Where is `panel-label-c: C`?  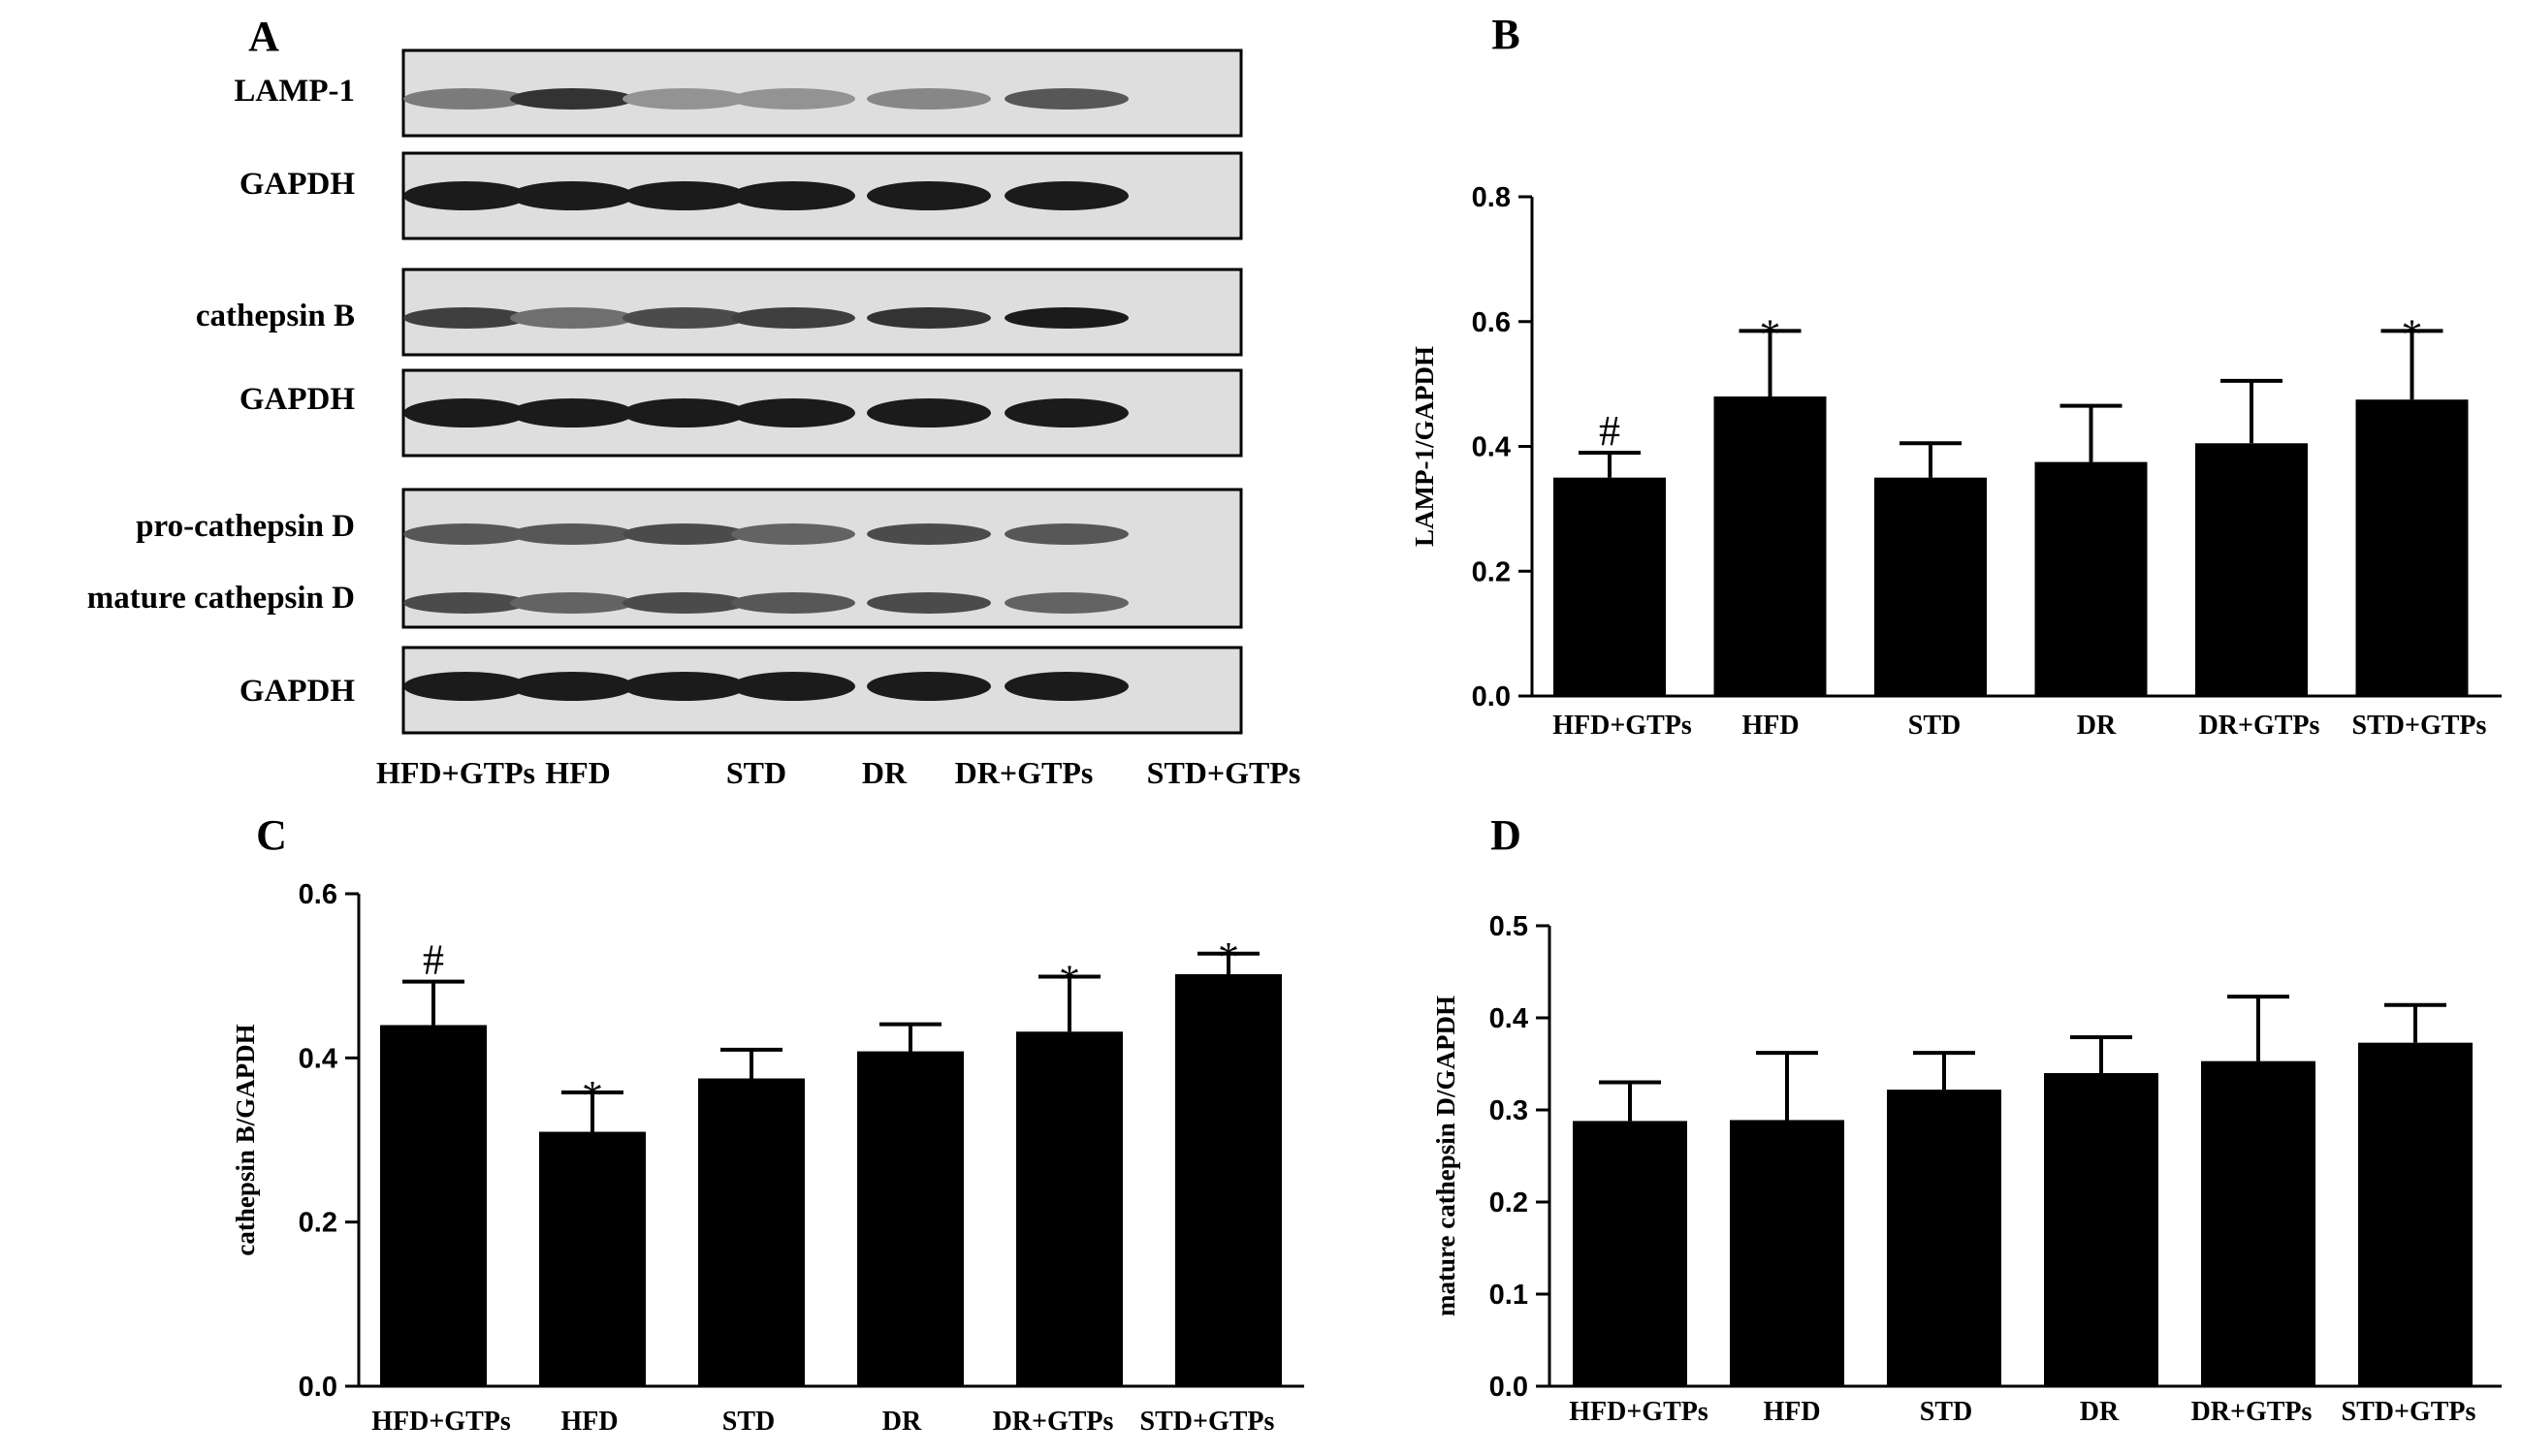
panel-label-c: C is located at coordinates (271, 835).